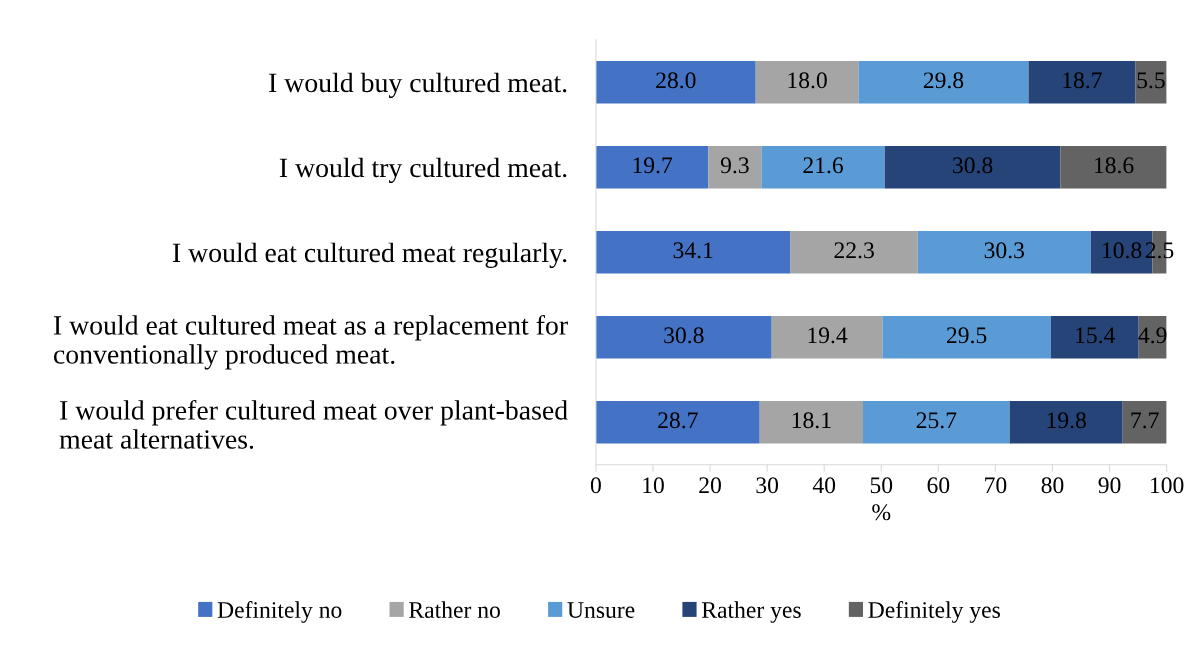 Image resolution: width=1199 pixels, height=664 pixels. I want to click on y-tick-label: I would eat cultured meat as a replacement for conventionally produced meat., so click(310, 342).